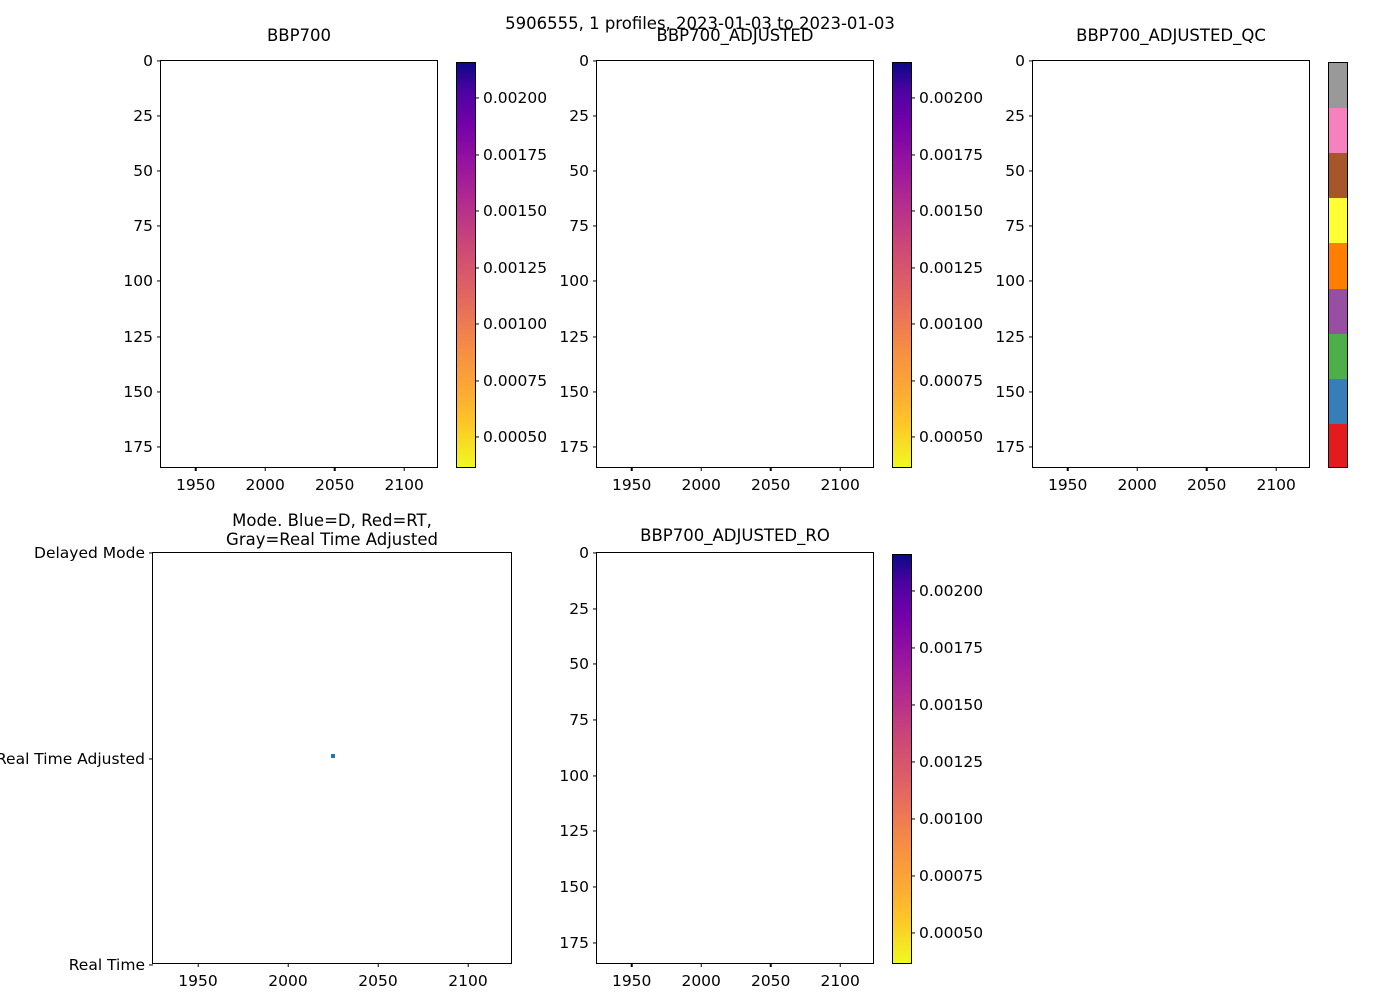 Image resolution: width=1400 pixels, height=1000 pixels. What do you see at coordinates (1347, 67) in the screenshot?
I see `cbar-tick-qc-8: 8` at bounding box center [1347, 67].